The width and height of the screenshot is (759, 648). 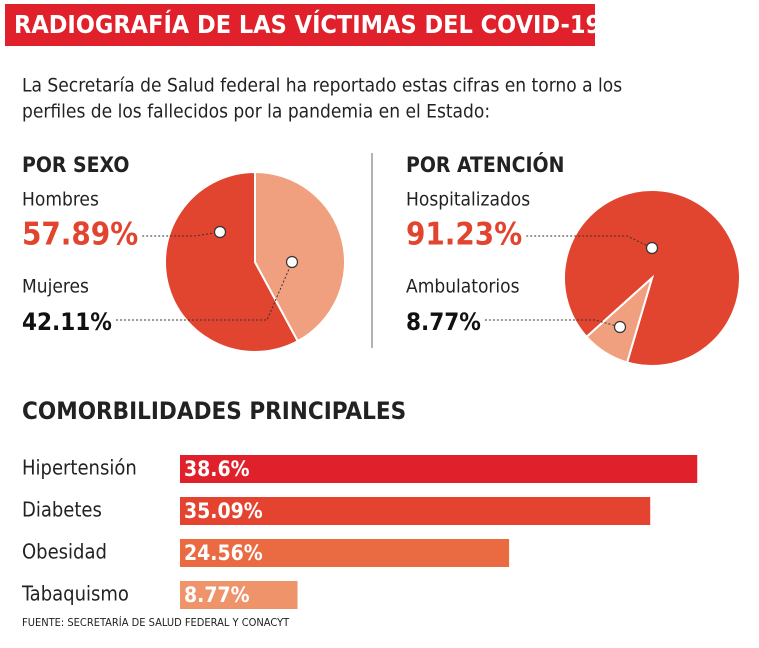 I want to click on title-bar, so click(x=300, y=25).